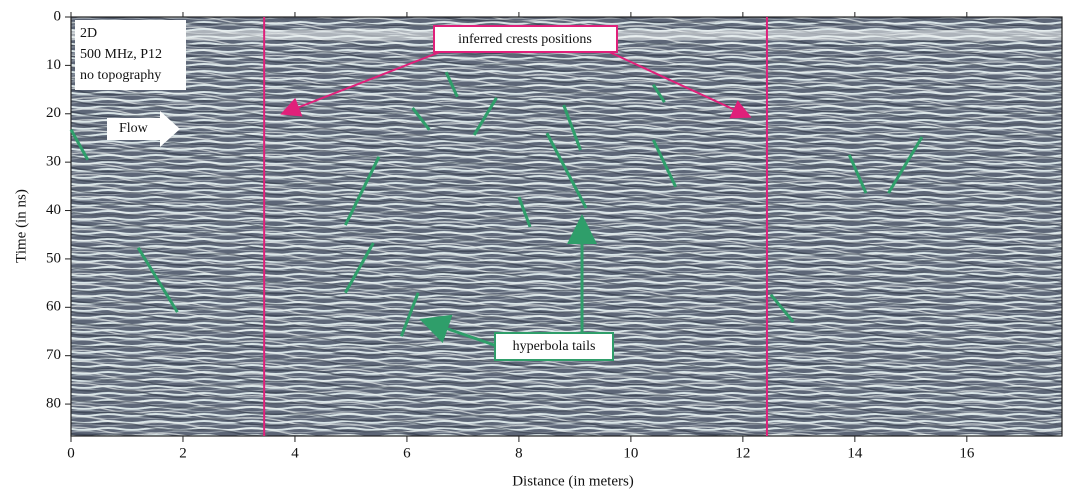  I want to click on crest-box, so click(525, 39).